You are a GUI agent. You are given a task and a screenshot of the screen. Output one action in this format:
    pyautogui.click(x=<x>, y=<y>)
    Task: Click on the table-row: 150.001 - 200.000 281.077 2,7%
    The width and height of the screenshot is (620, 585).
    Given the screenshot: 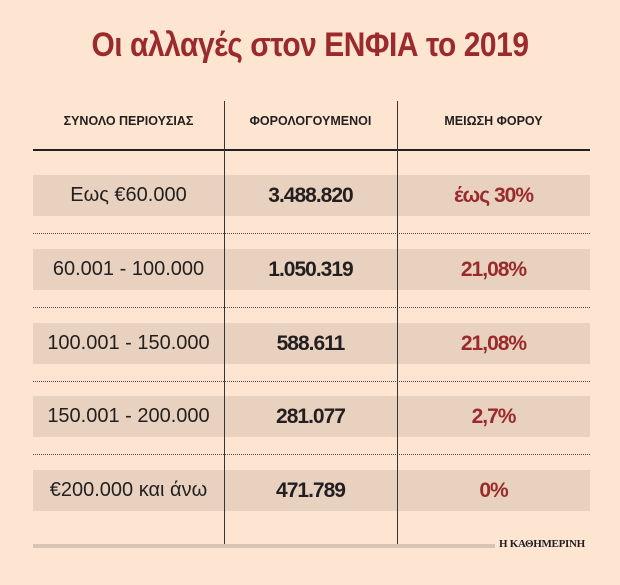 What is the action you would take?
    pyautogui.click(x=311, y=417)
    